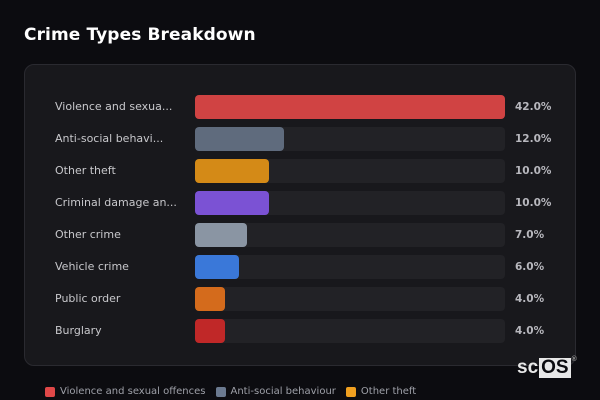  I want to click on legend-label: Anti-social behaviour, so click(283, 391).